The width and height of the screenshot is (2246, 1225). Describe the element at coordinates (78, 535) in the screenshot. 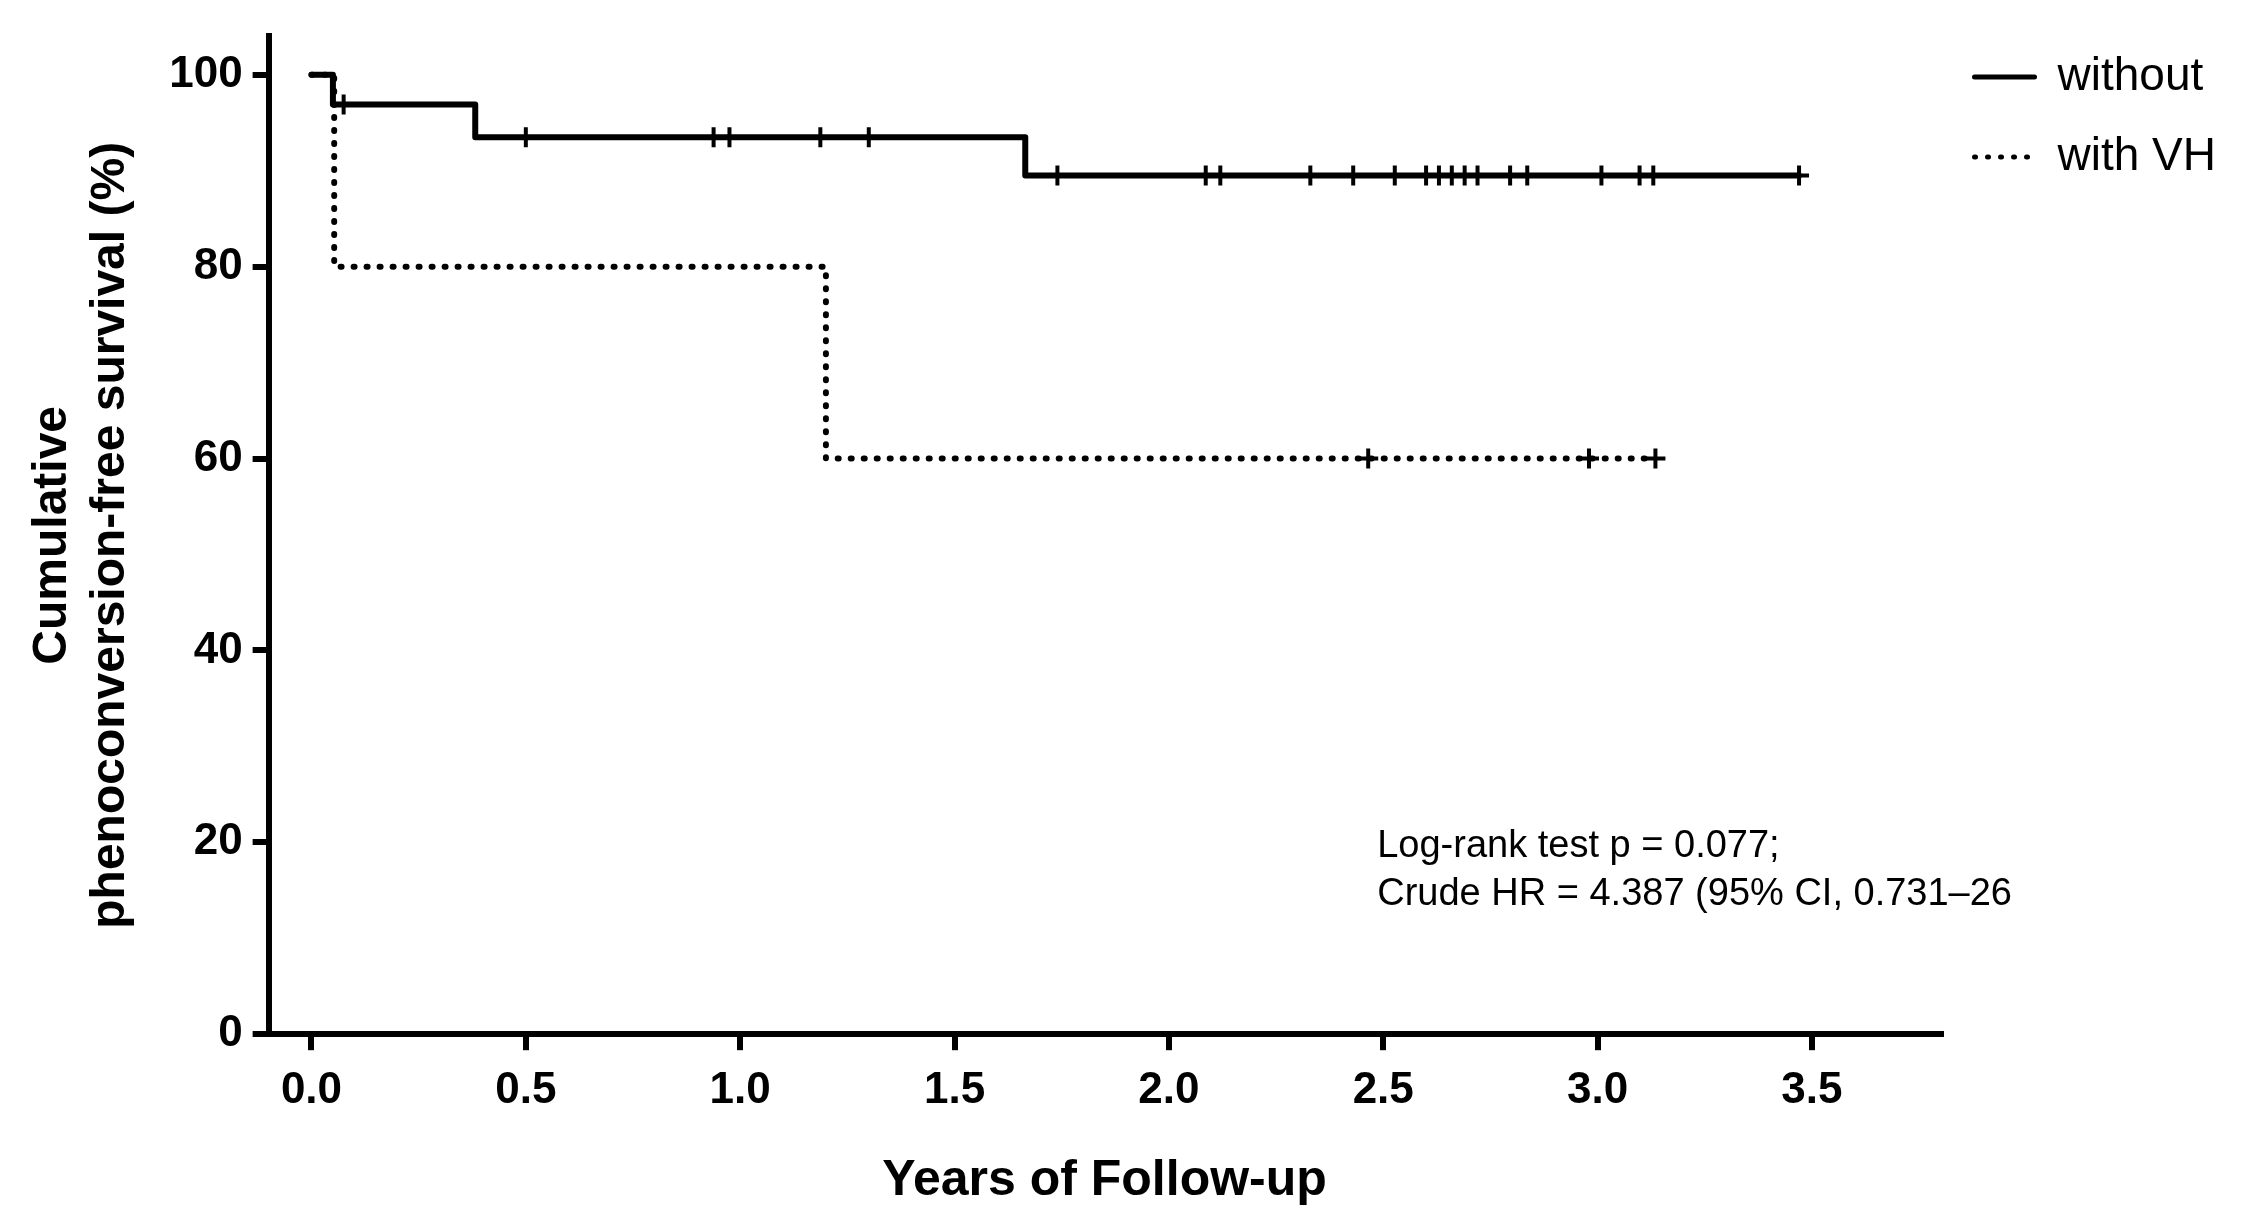

I see `y-axis-title: Cumulative phenoconversion-free survival (%)` at that location.